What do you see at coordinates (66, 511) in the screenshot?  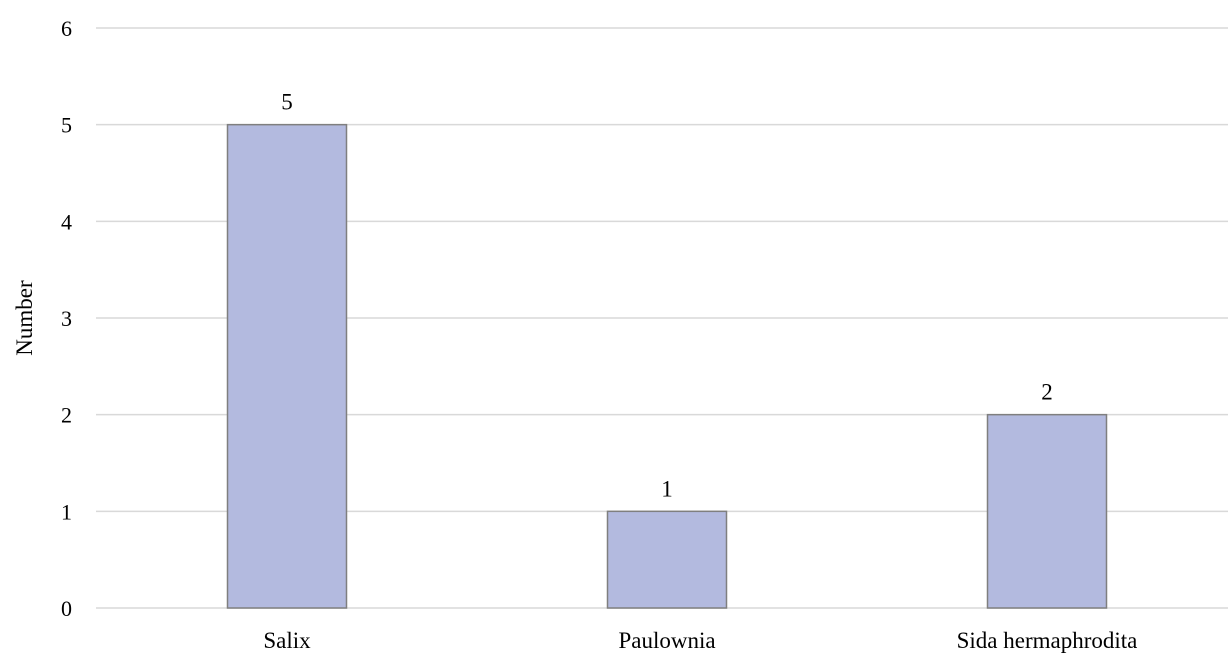 I see `y-tick-label: 1` at bounding box center [66, 511].